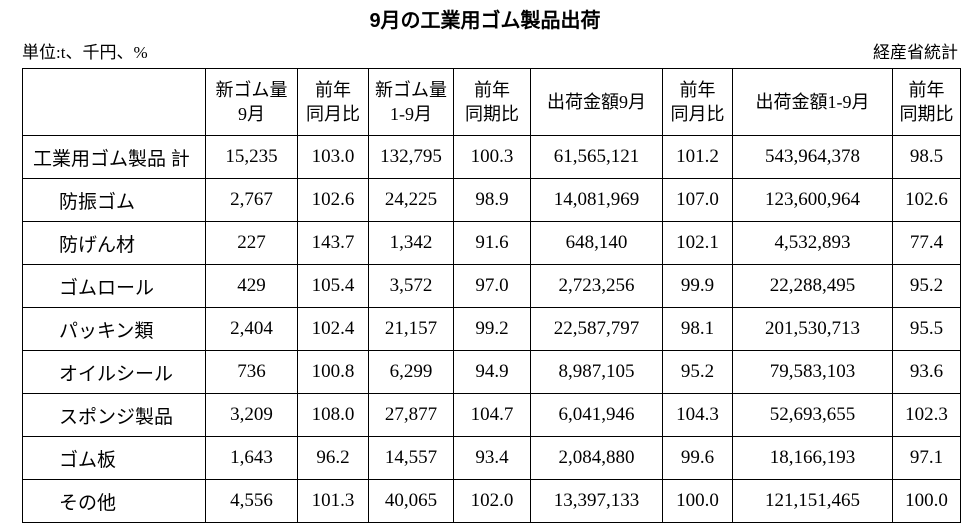  What do you see at coordinates (114, 157) in the screenshot?
I see `row-label: 工業用ゴム製品 計` at bounding box center [114, 157].